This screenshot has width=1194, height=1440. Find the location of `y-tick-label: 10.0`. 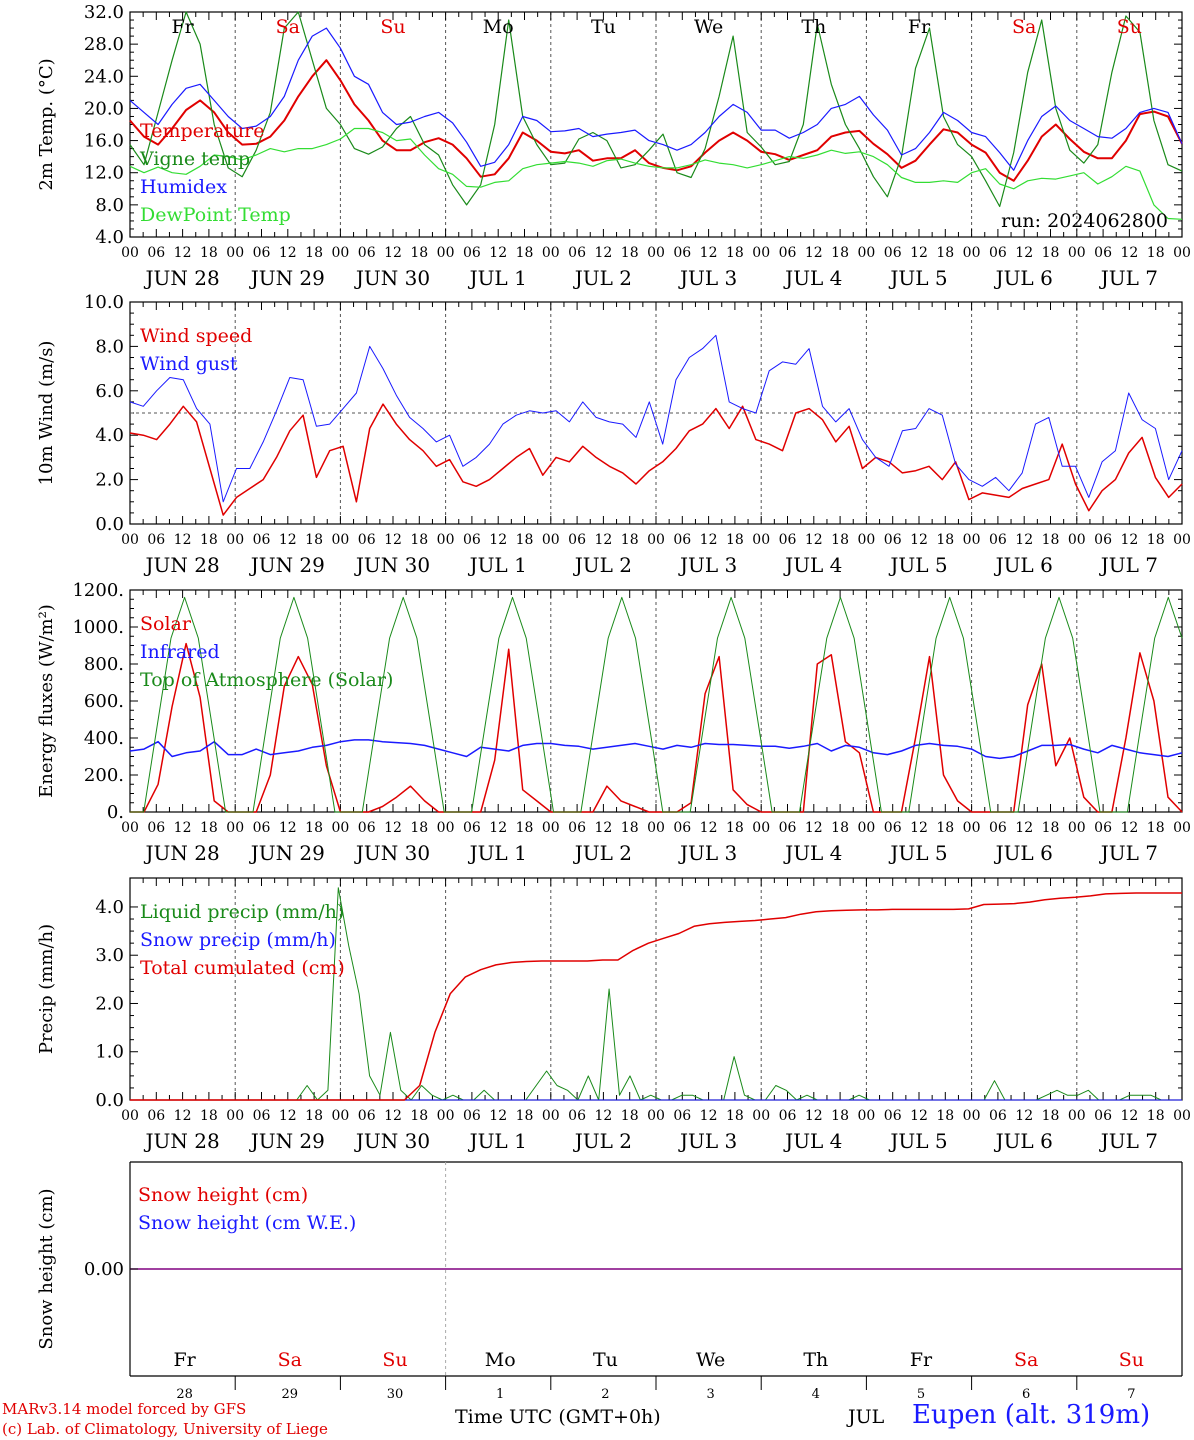

y-tick-label: 10.0 is located at coordinates (104, 302).